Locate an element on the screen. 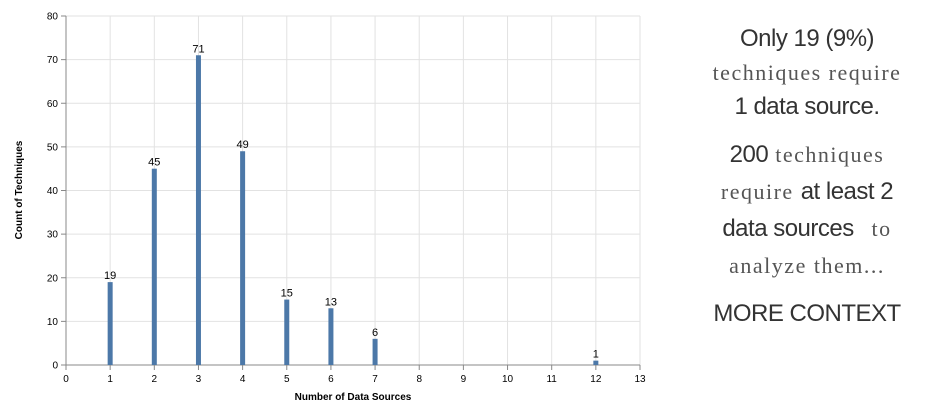 The width and height of the screenshot is (949, 406). x-tick-label: 10 is located at coordinates (508, 379).